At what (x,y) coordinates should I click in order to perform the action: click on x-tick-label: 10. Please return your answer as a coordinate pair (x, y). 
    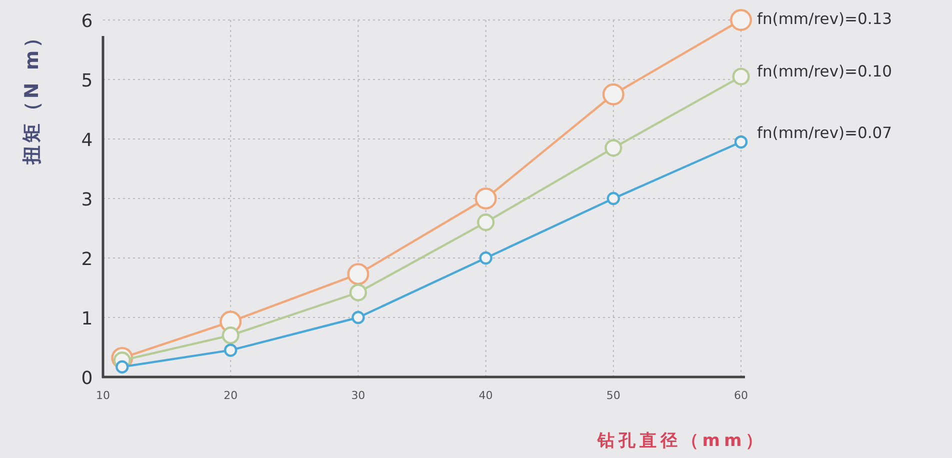
    Looking at the image, I should click on (103, 395).